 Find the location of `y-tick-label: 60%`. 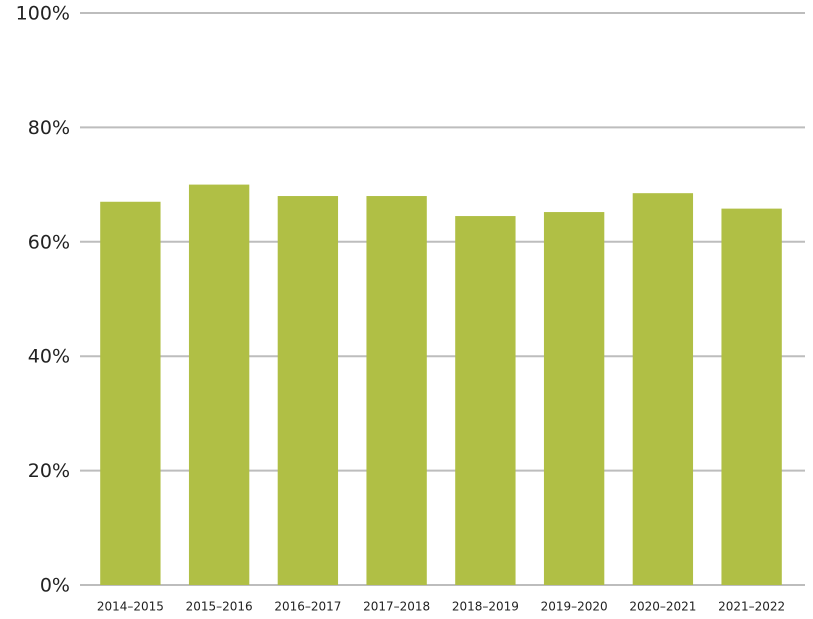

y-tick-label: 60% is located at coordinates (49, 242).